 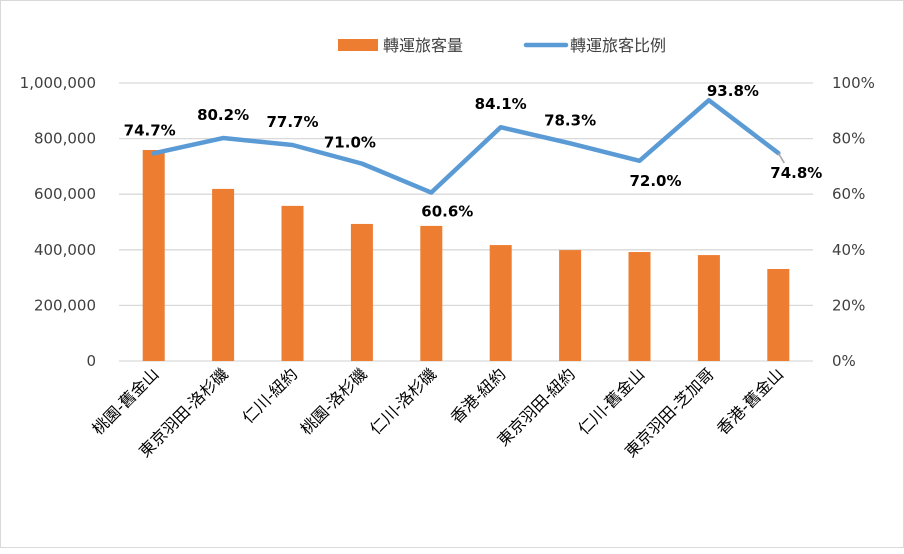 I want to click on category-label: 香港-舊金山, so click(x=750, y=401).